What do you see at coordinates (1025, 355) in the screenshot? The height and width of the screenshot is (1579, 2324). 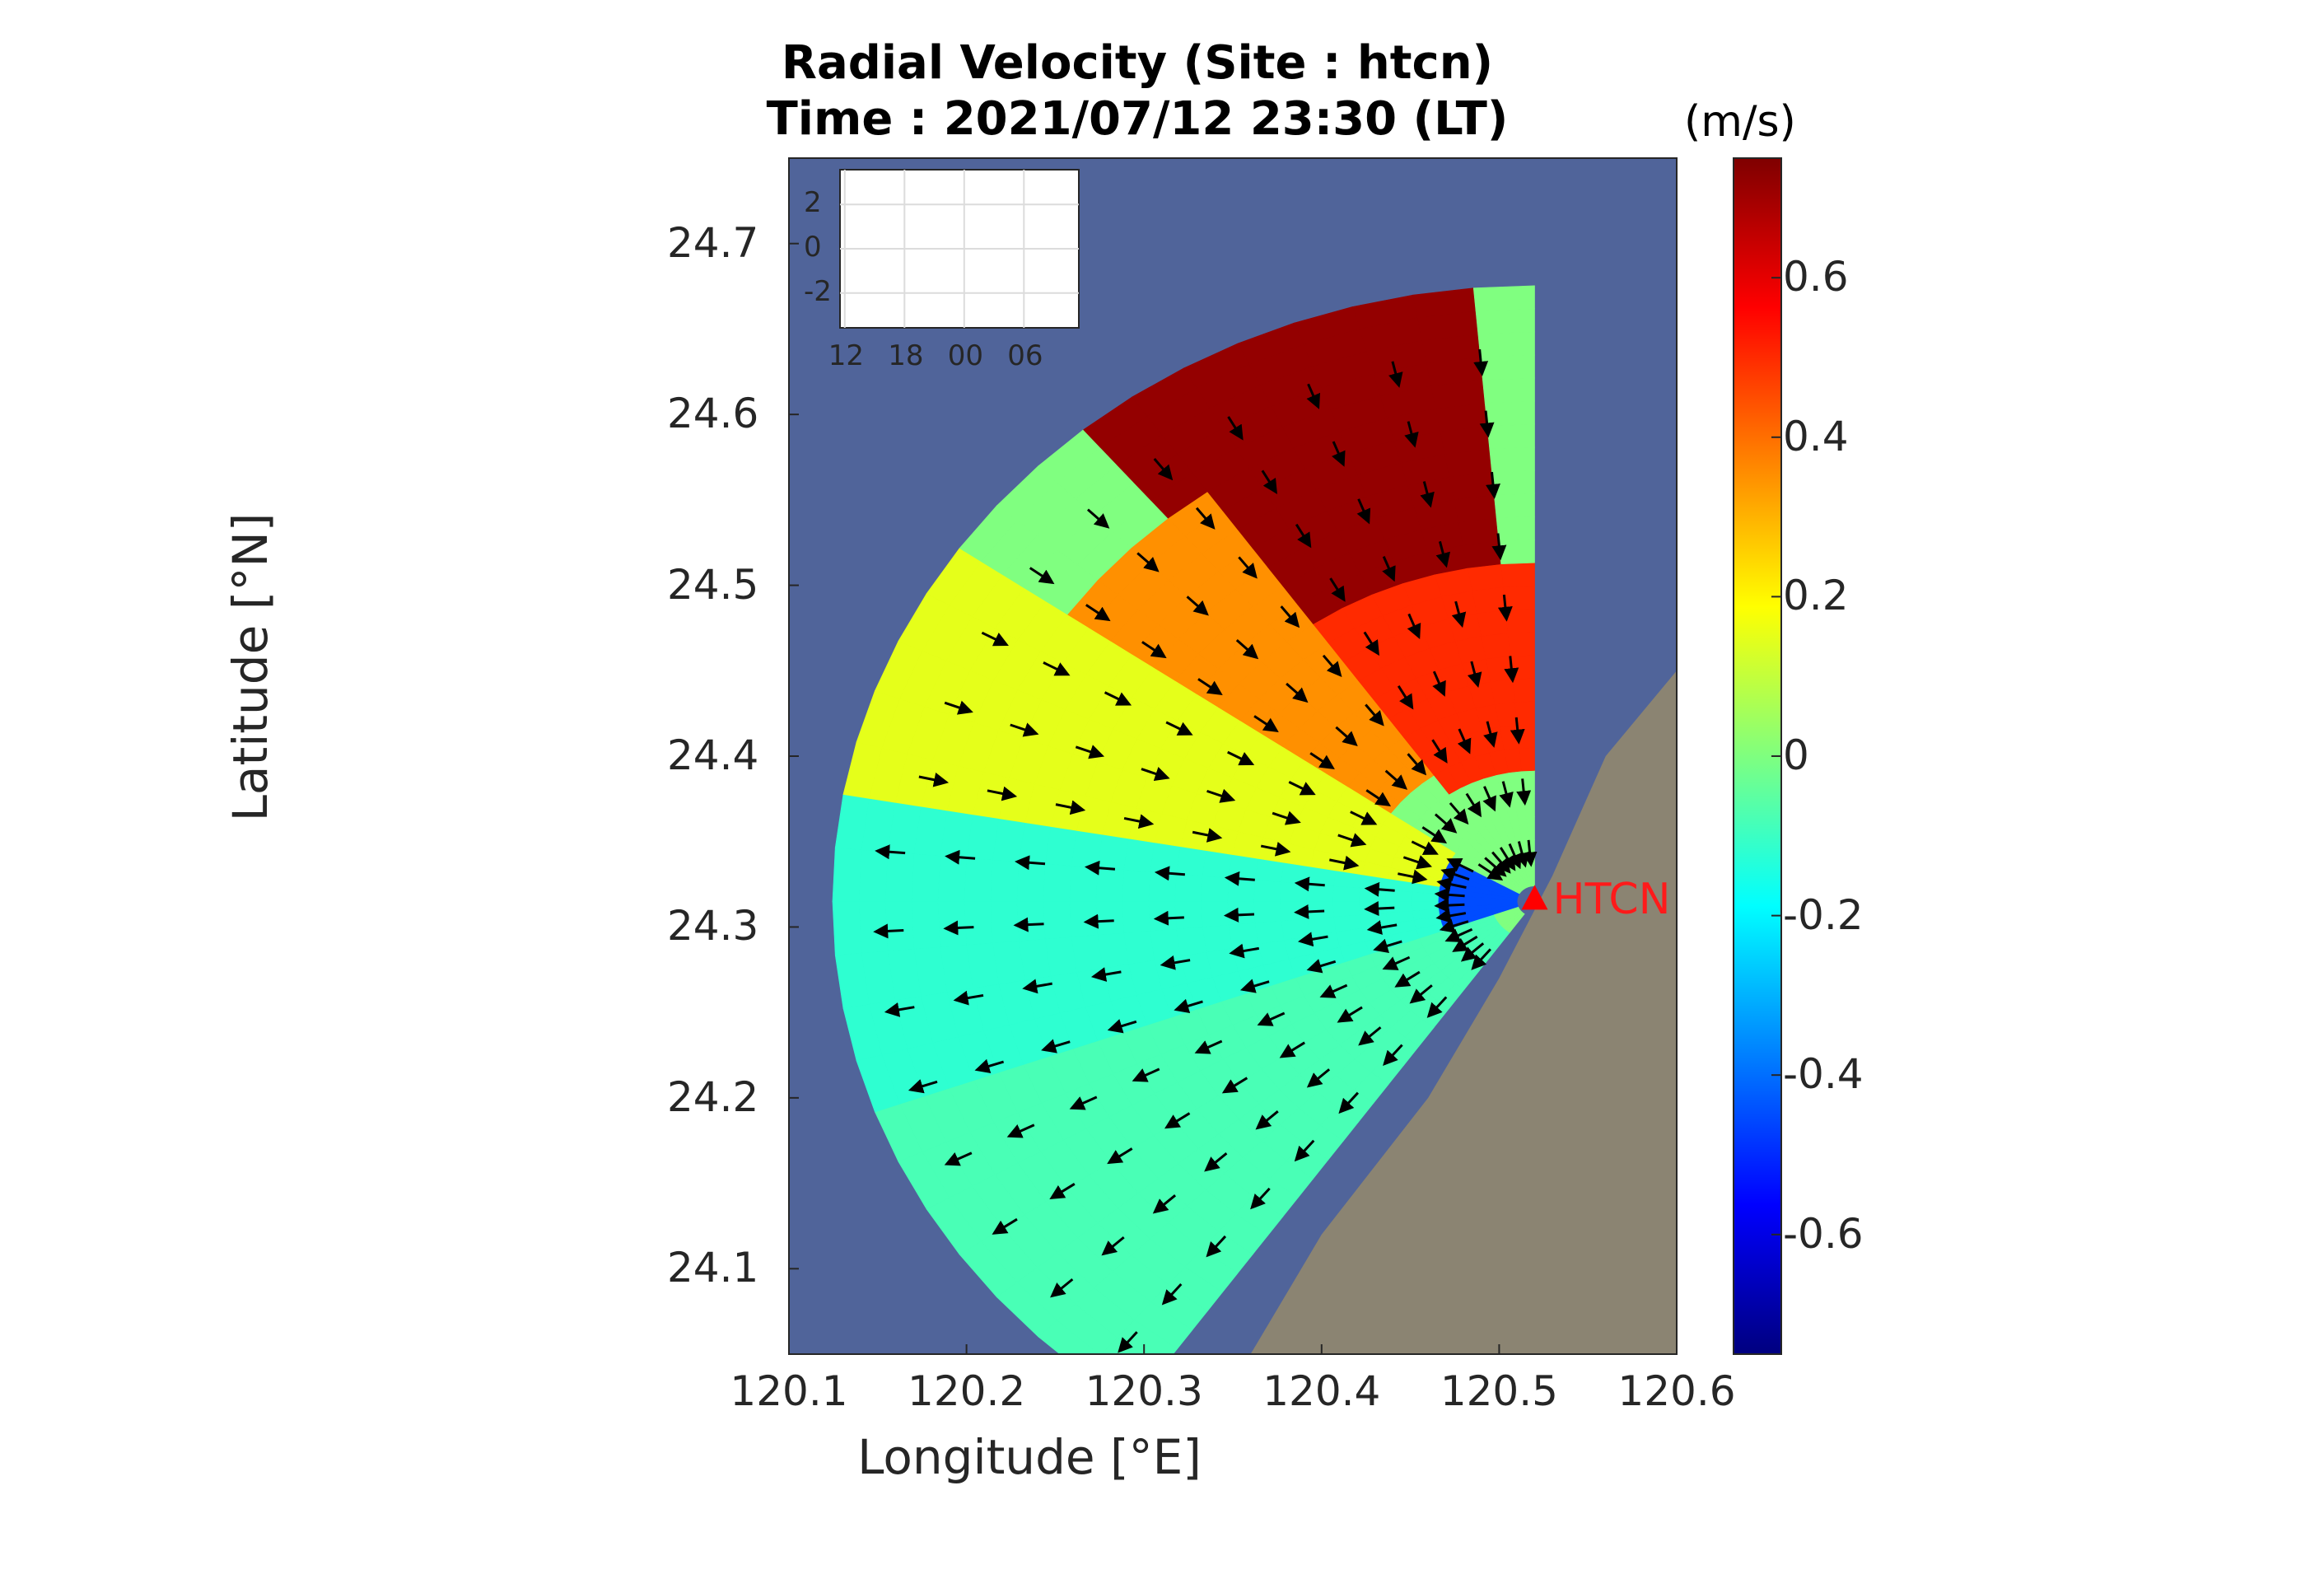 I see `inset-x-tick: 06` at bounding box center [1025, 355].